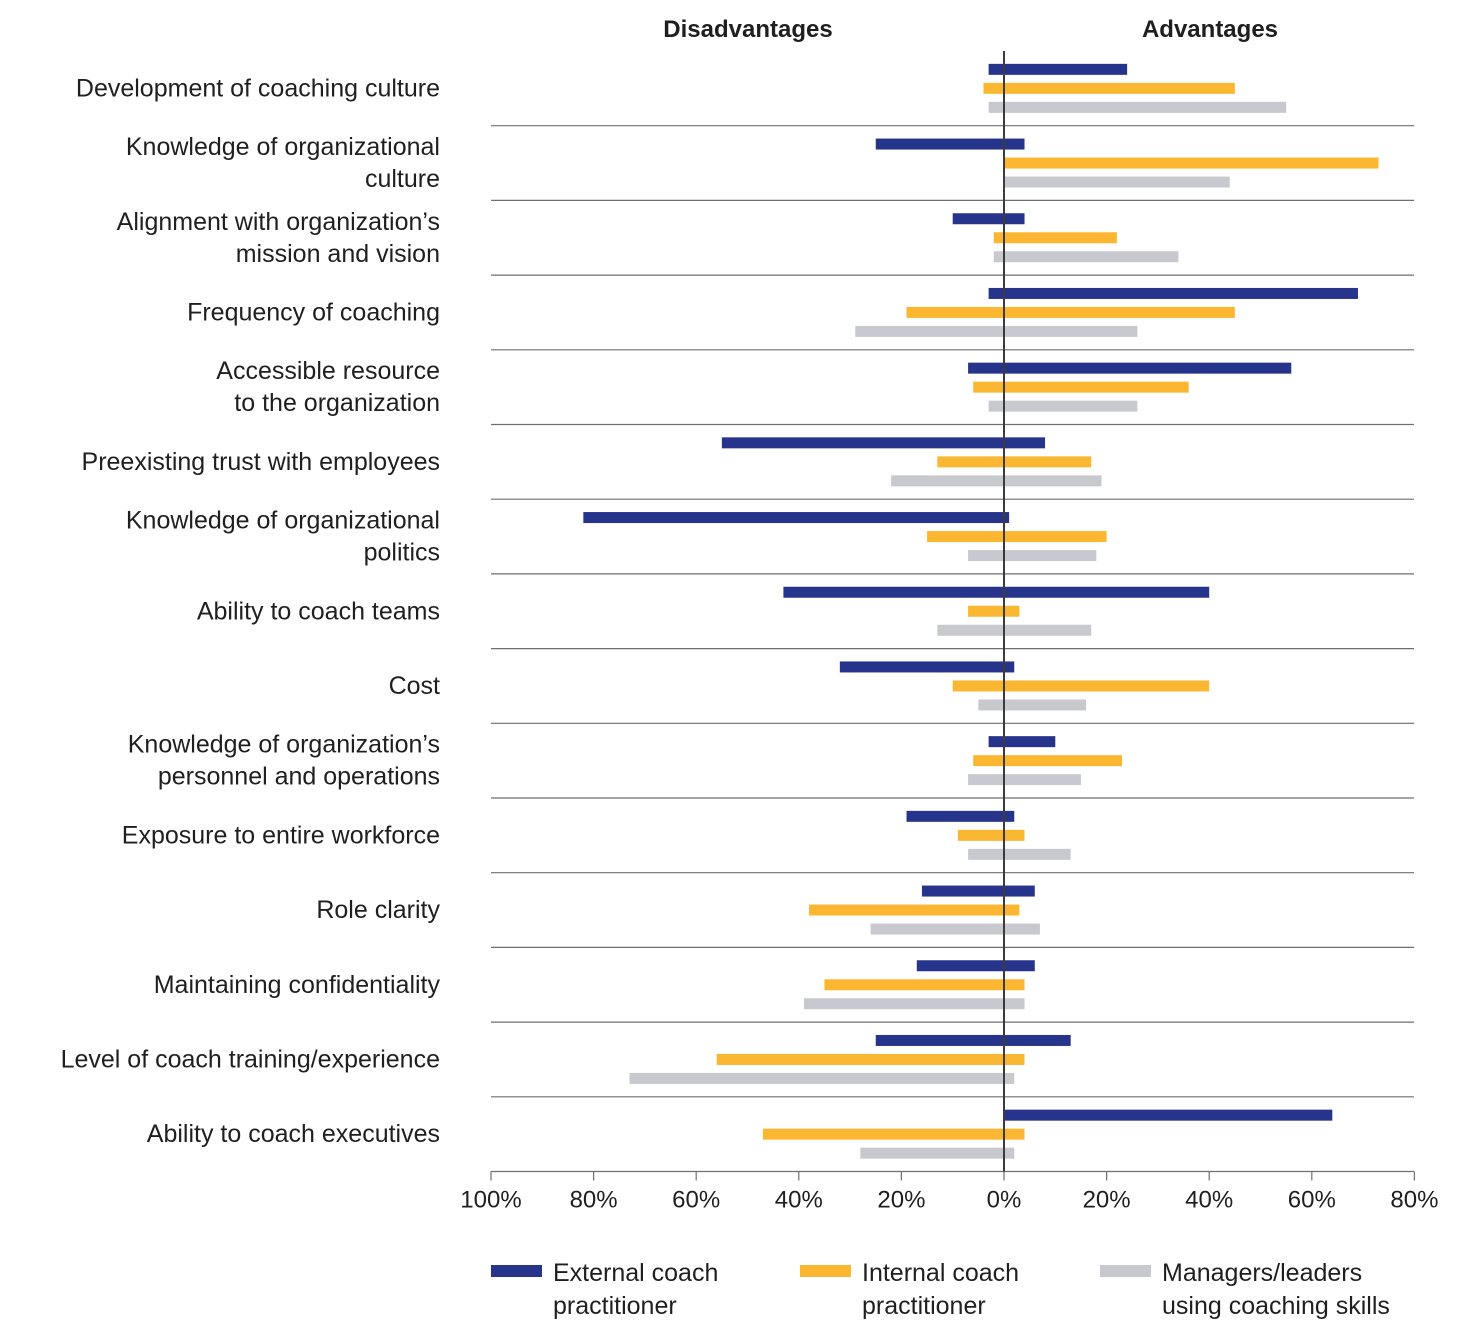 Image resolution: width=1462 pixels, height=1330 pixels. I want to click on legend-label: Managers/leaders, so click(1262, 1273).